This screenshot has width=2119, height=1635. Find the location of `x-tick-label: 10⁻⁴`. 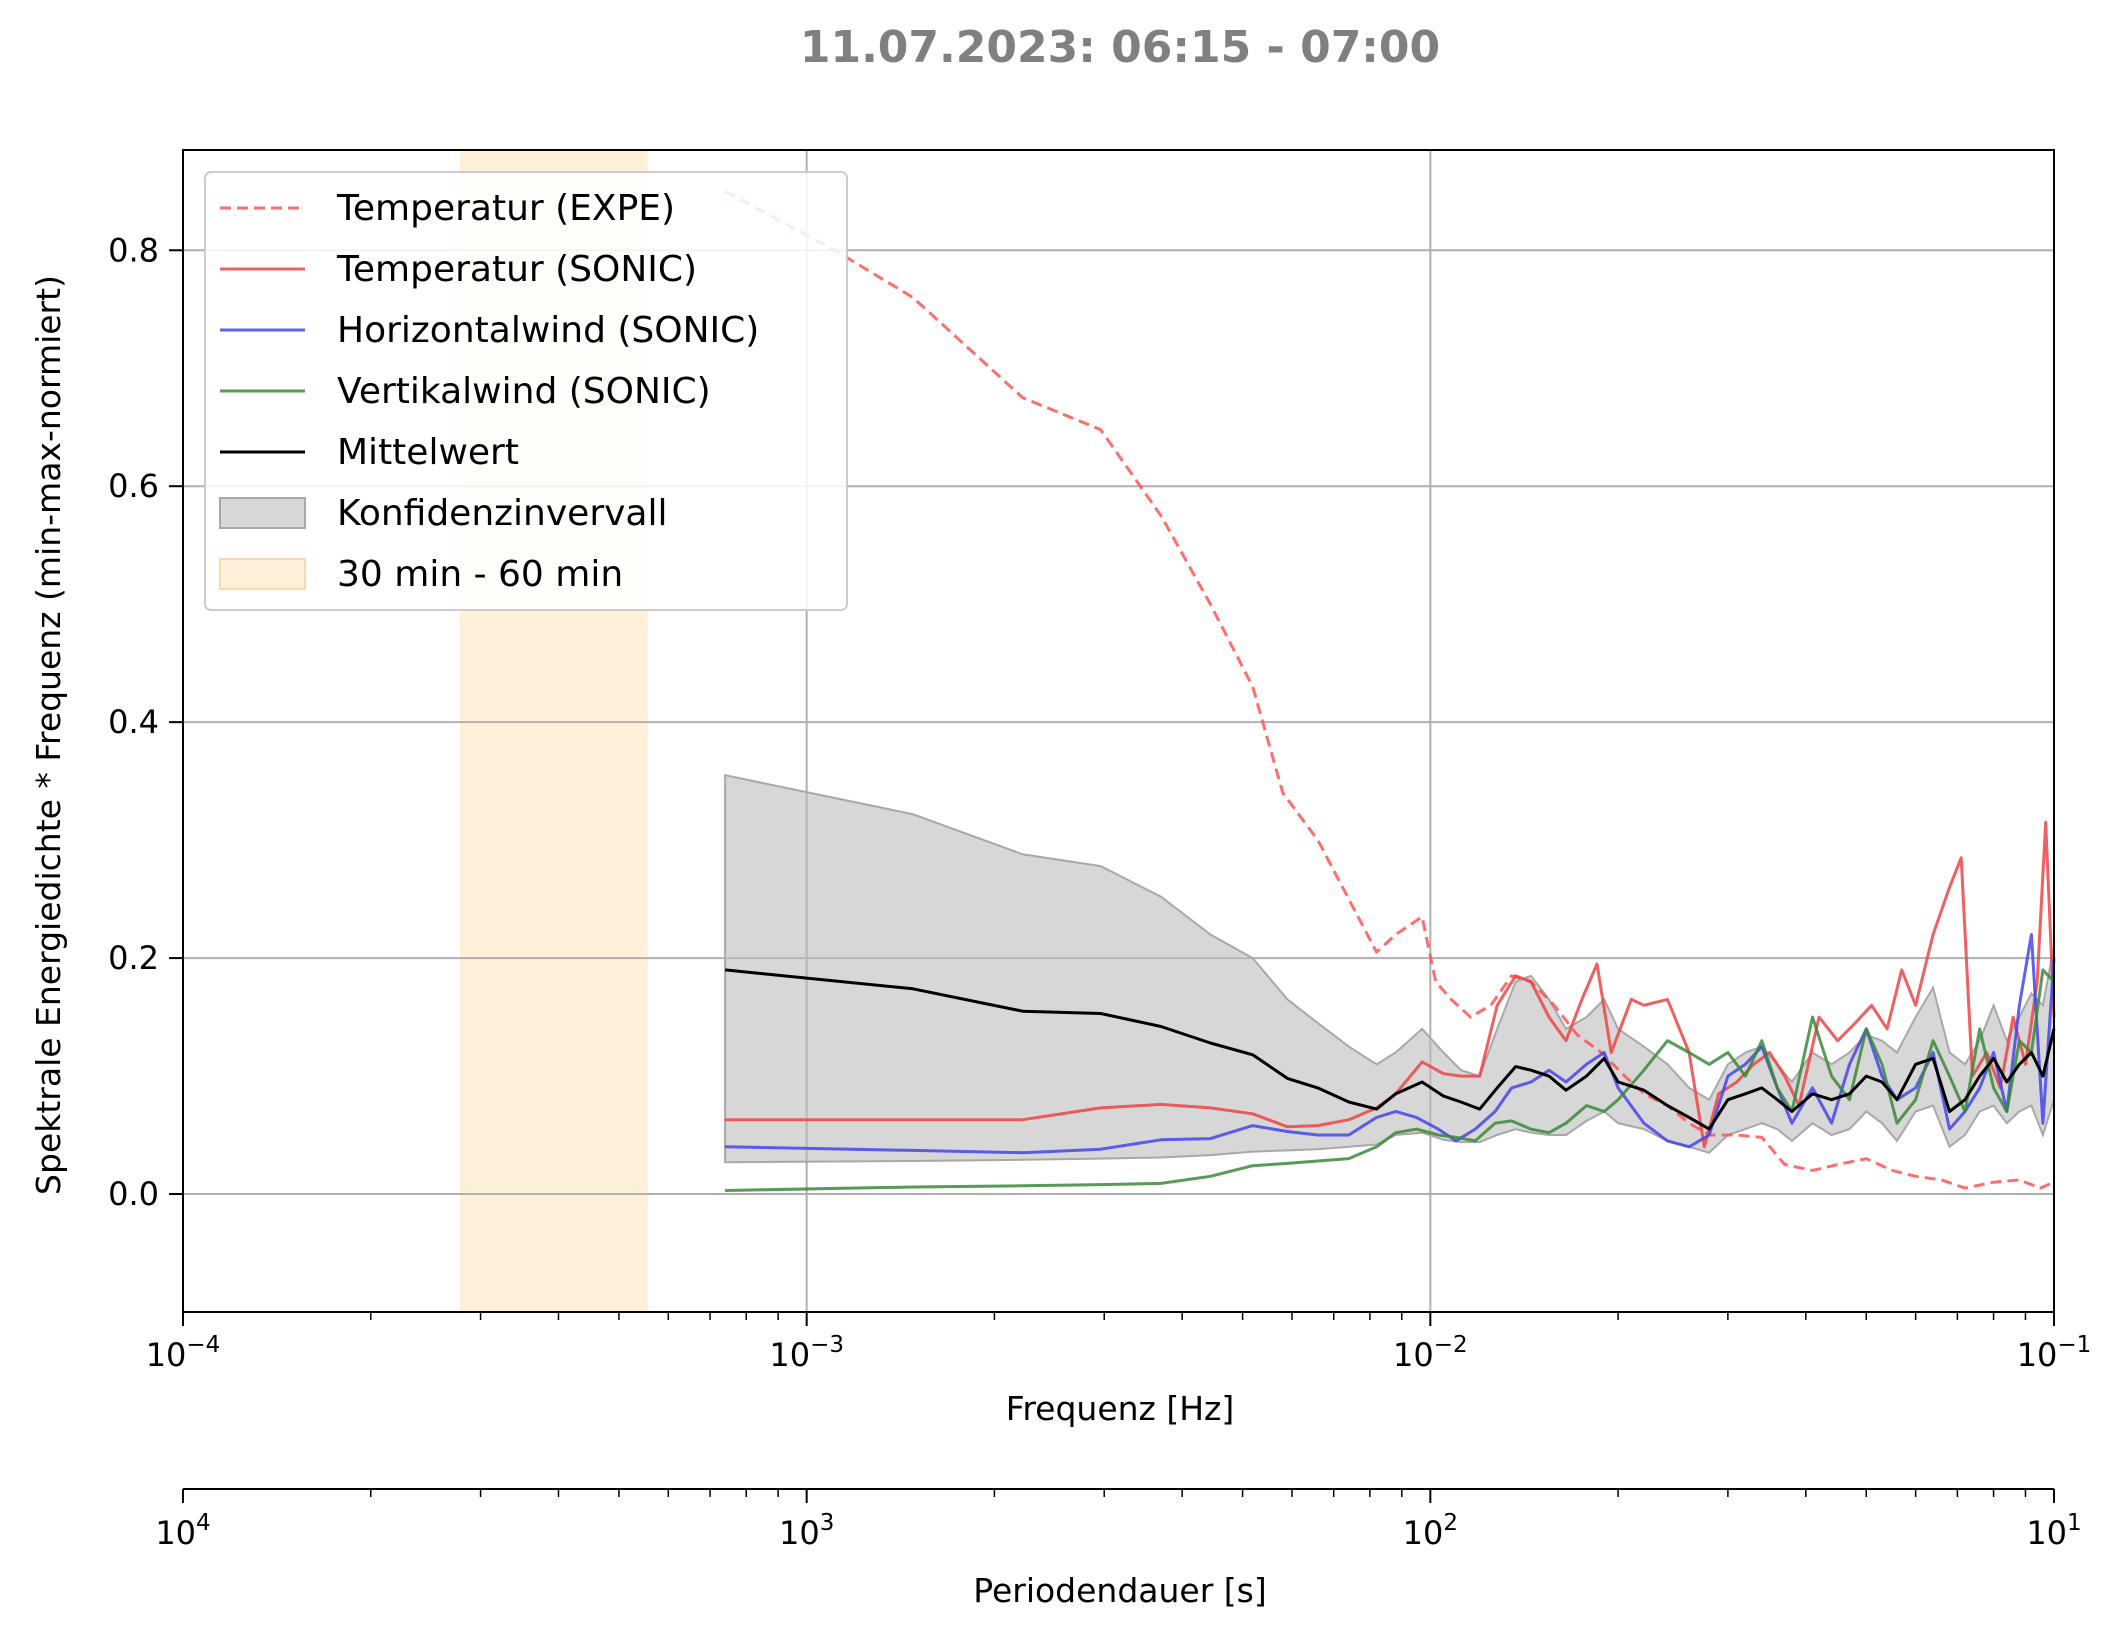

x-tick-label: 10⁻⁴ is located at coordinates (183, 1353).